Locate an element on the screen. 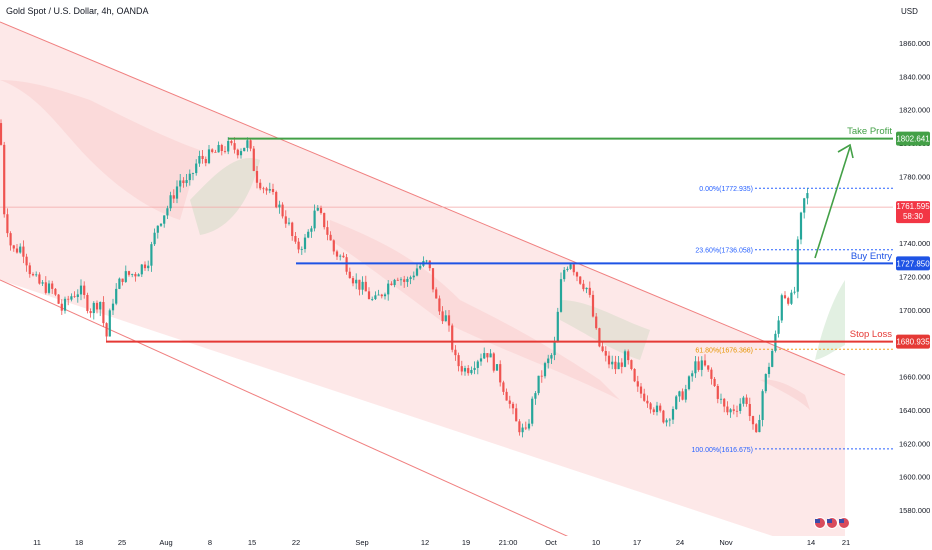 The image size is (932, 550). price-tick-label: 1860.000 is located at coordinates (914, 43).